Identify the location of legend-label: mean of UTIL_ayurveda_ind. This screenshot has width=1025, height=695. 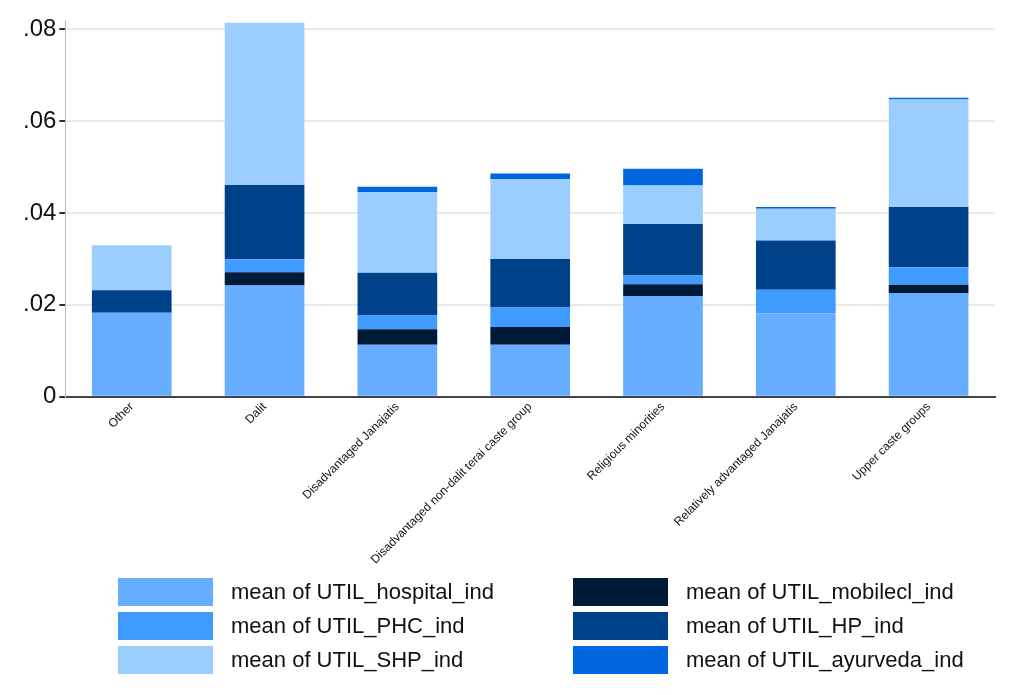
(825, 660).